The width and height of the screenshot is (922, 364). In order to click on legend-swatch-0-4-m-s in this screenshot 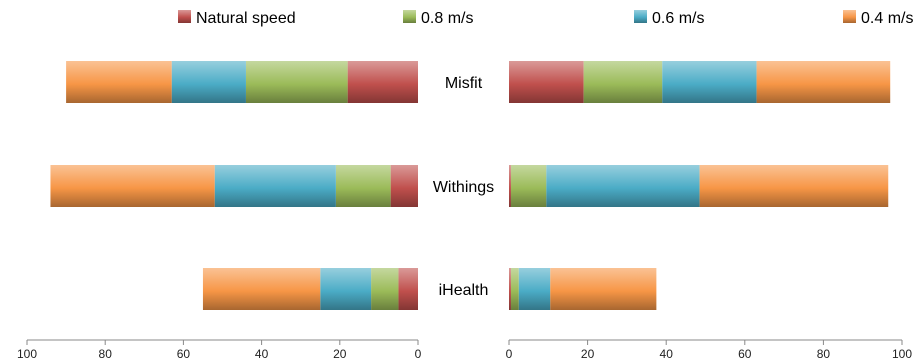, I will do `click(849, 16)`.